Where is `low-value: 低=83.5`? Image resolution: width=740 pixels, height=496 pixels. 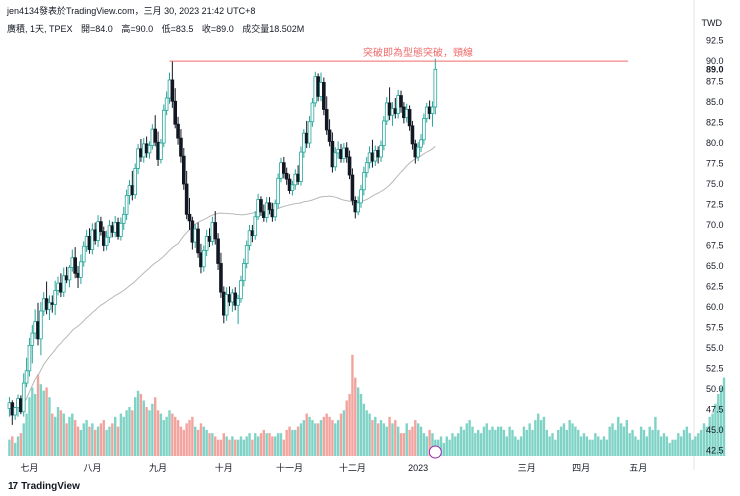
low-value: 低=83.5 is located at coordinates (177, 29).